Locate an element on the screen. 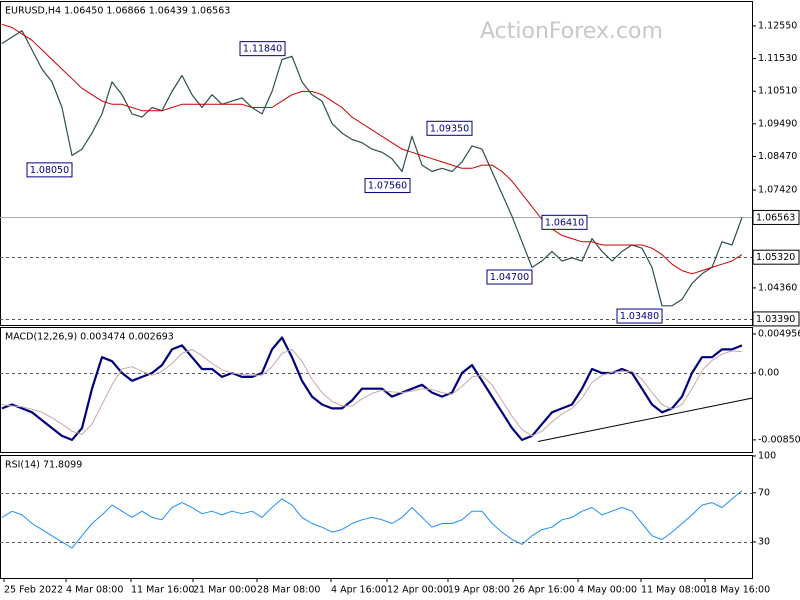 Image resolution: width=800 pixels, height=600 pixels. x-tick-label: 11 May 08:00 is located at coordinates (673, 590).